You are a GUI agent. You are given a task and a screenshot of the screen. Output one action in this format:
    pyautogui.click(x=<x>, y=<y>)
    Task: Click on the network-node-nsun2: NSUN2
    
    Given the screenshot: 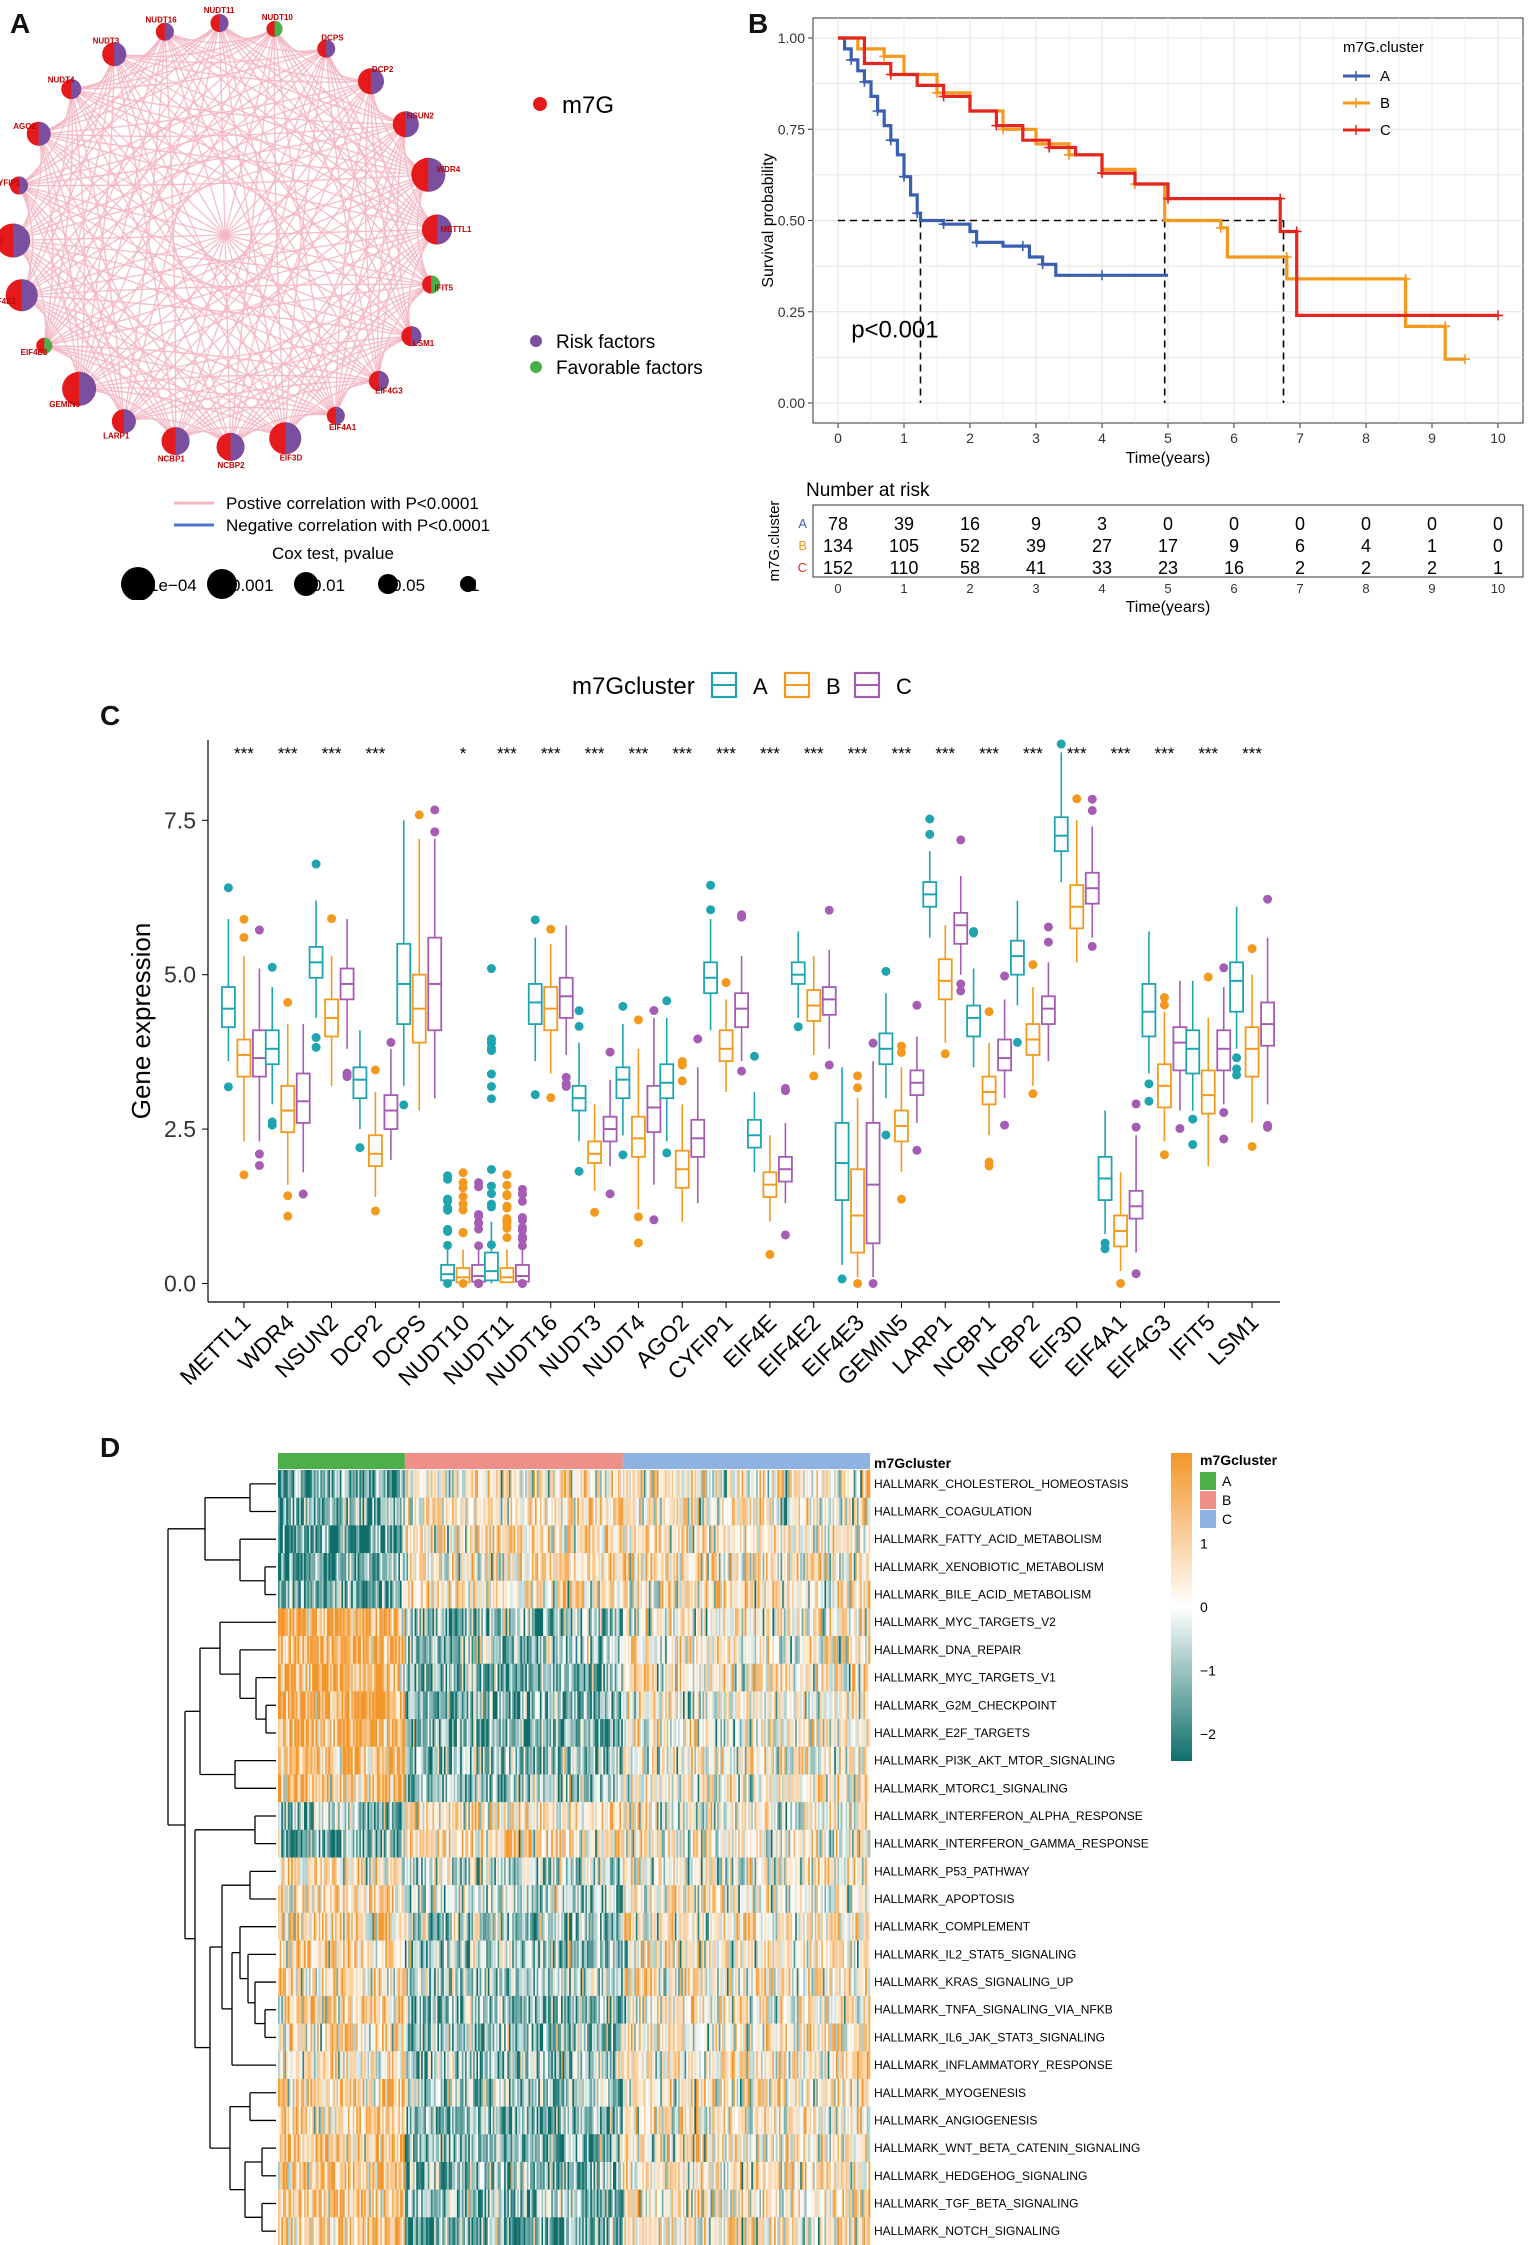 What is the action you would take?
    pyautogui.click(x=413, y=124)
    